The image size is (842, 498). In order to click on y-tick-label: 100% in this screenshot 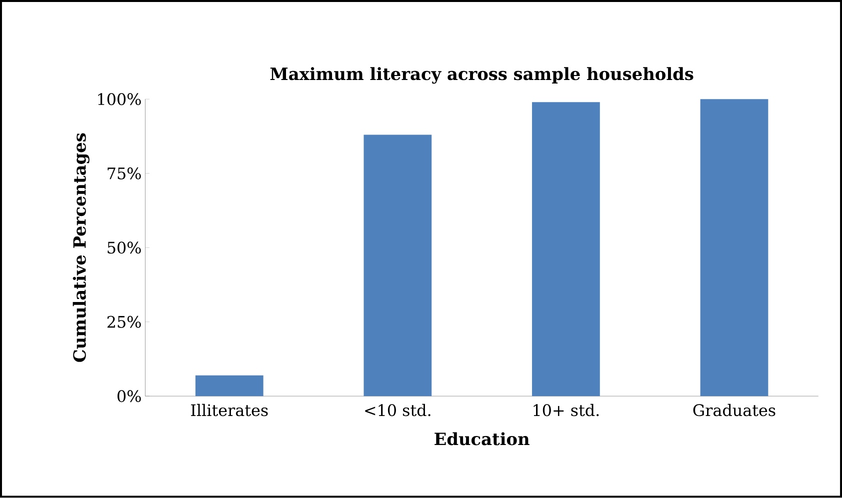, I will do `click(119, 99)`.